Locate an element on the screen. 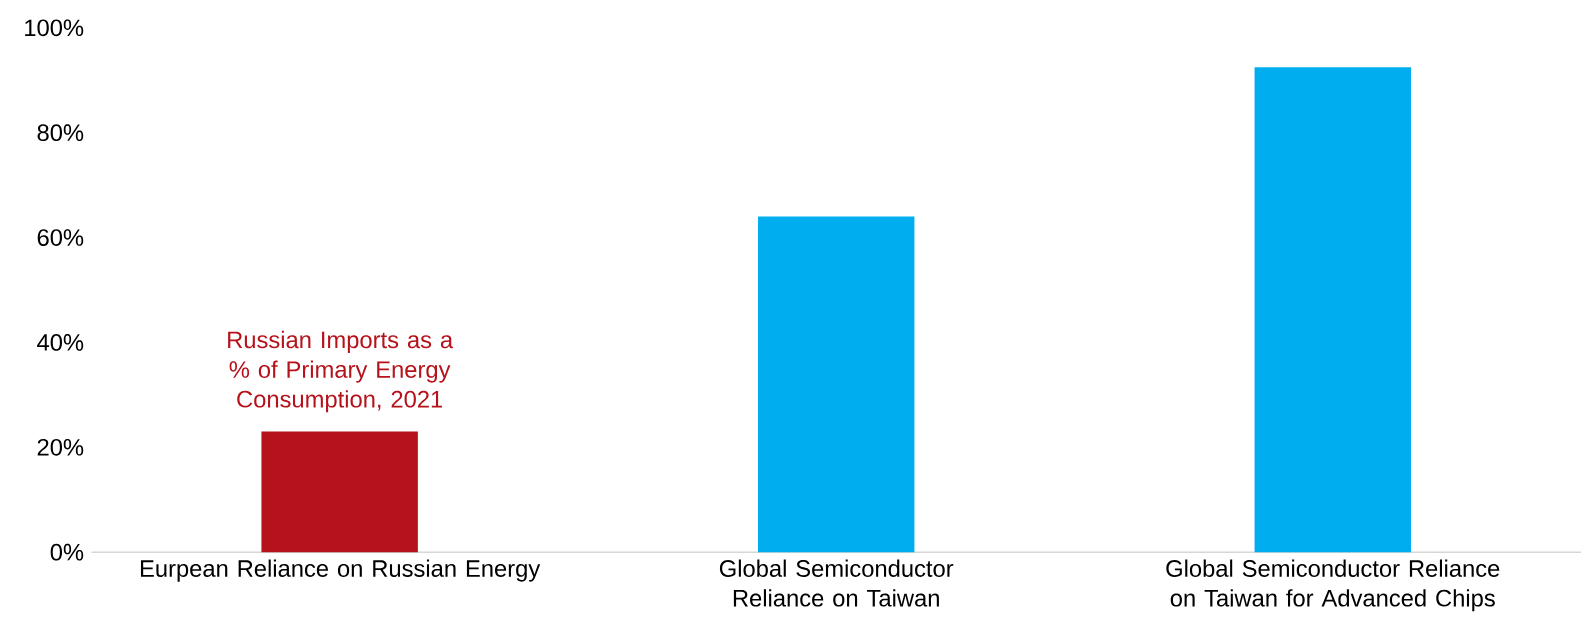 The image size is (1589, 644). x-tick-label: Eurpean Reliance on Russian Energy is located at coordinates (340, 570).